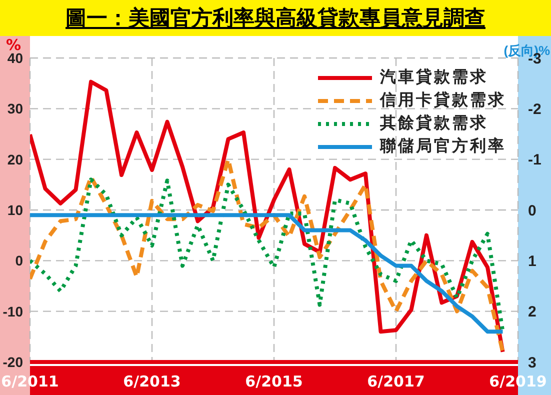 The width and height of the screenshot is (551, 395). I want to click on y-tick-label: 10, so click(15, 210).